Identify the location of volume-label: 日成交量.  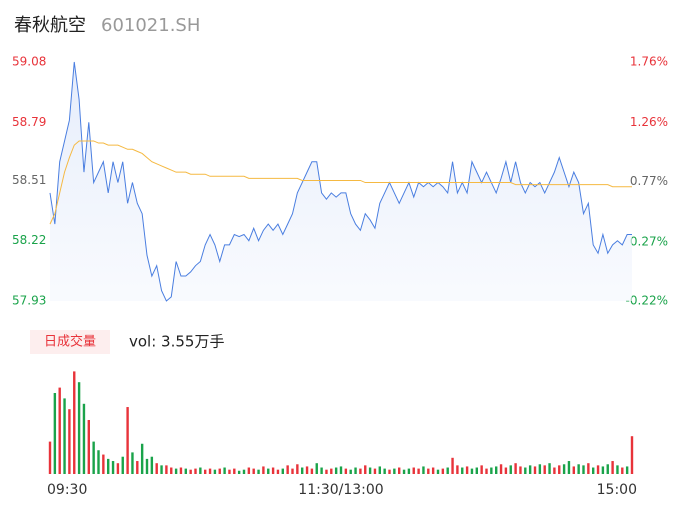
(70, 342).